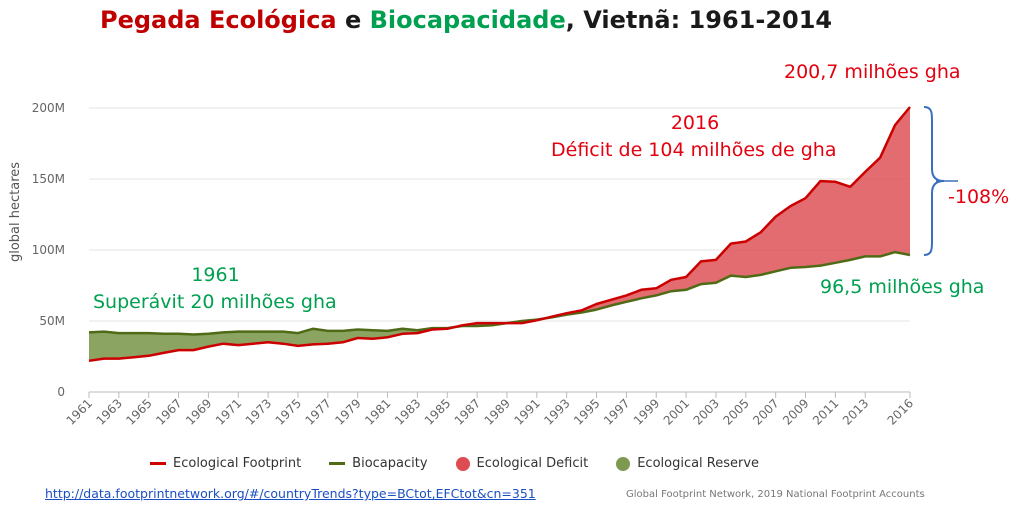  I want to click on x-tick-label: 2009, so click(795, 411).